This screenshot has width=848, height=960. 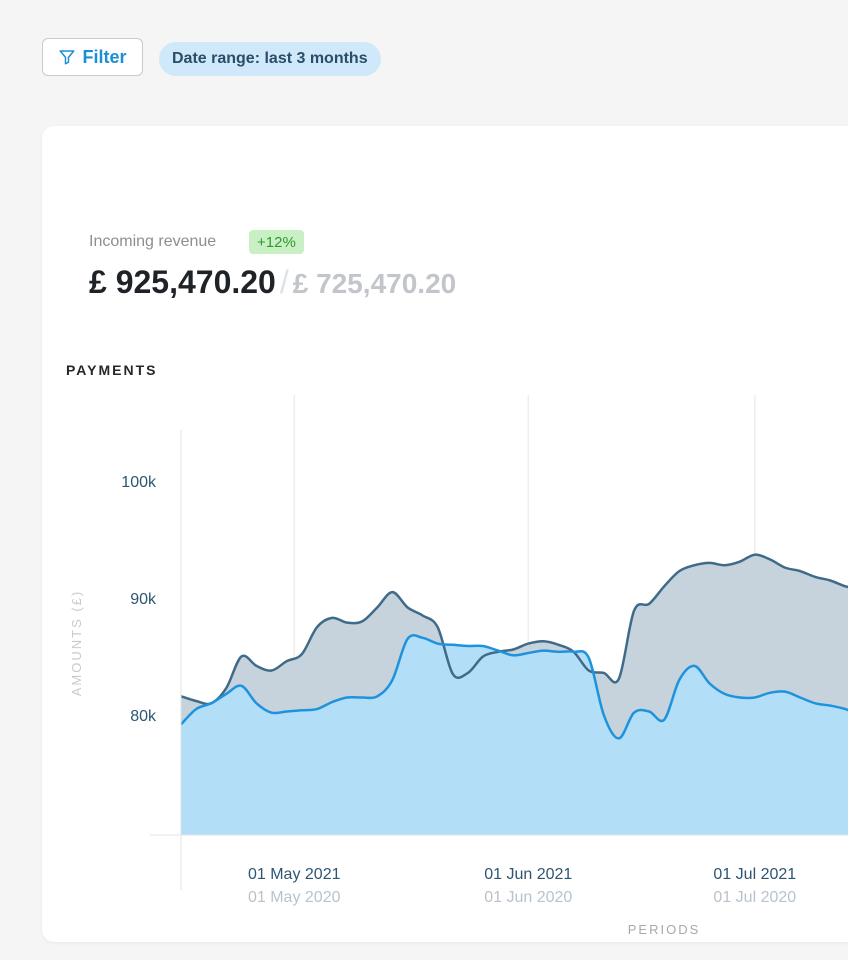 I want to click on x-tick-sublabel-2: 01 Jul 2020, so click(x=754, y=897).